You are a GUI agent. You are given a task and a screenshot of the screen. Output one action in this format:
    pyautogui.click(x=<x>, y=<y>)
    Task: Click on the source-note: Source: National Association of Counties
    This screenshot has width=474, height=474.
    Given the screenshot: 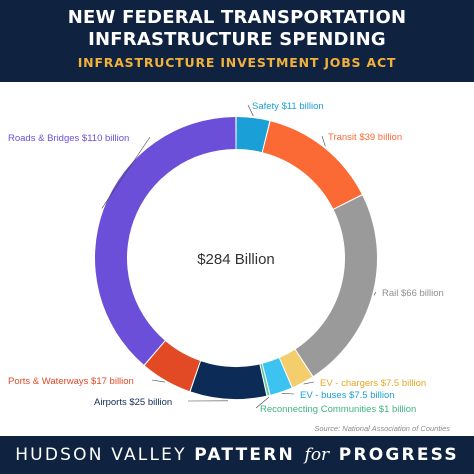 What is the action you would take?
    pyautogui.click(x=382, y=428)
    